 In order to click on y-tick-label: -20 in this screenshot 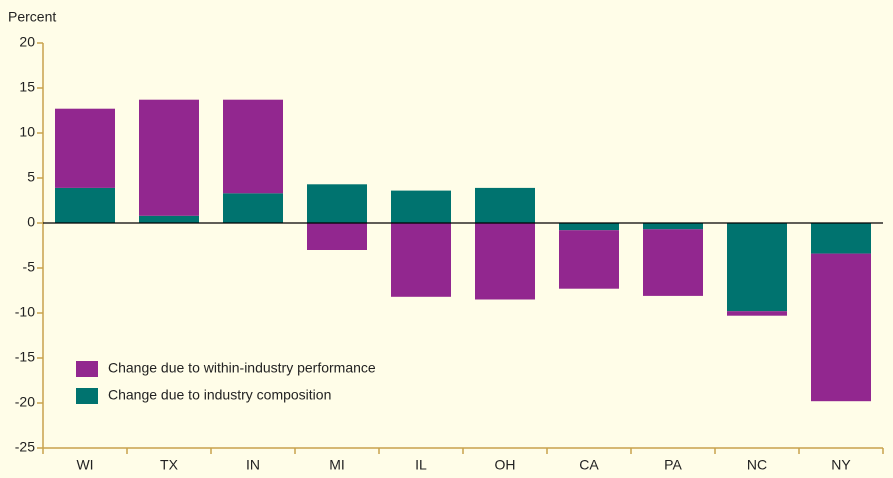, I will do `click(25, 402)`.